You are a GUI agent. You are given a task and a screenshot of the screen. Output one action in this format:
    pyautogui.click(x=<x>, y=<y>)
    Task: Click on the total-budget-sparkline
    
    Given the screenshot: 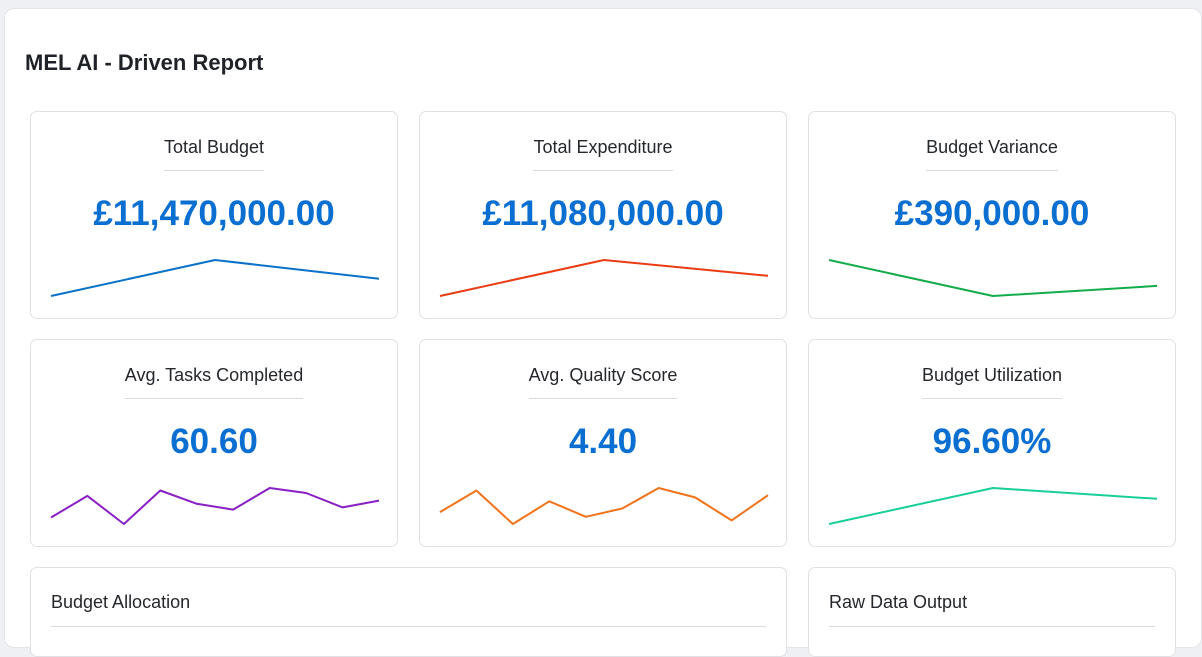 What is the action you would take?
    pyautogui.click(x=215, y=278)
    